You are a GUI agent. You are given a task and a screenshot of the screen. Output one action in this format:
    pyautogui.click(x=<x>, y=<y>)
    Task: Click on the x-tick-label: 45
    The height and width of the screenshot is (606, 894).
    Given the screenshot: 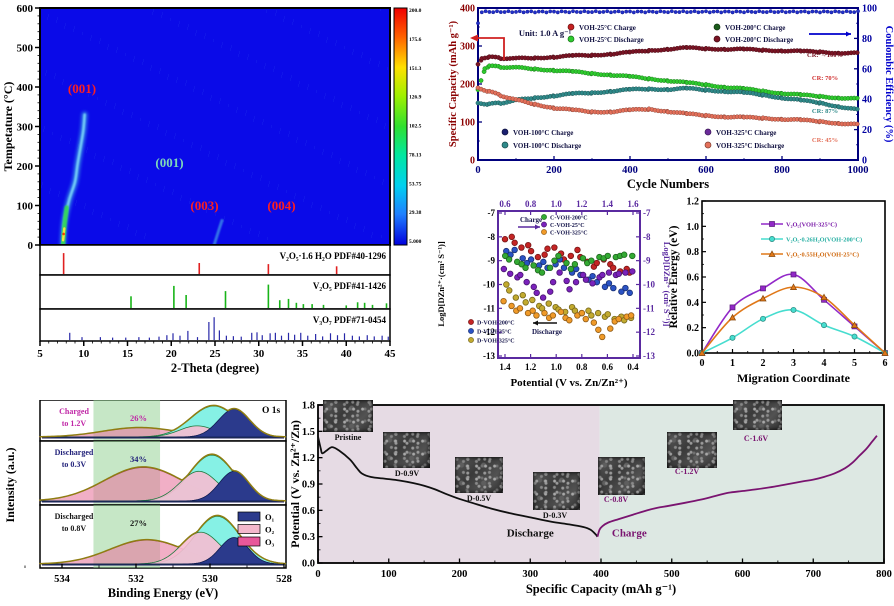 What is the action you would take?
    pyautogui.click(x=391, y=354)
    